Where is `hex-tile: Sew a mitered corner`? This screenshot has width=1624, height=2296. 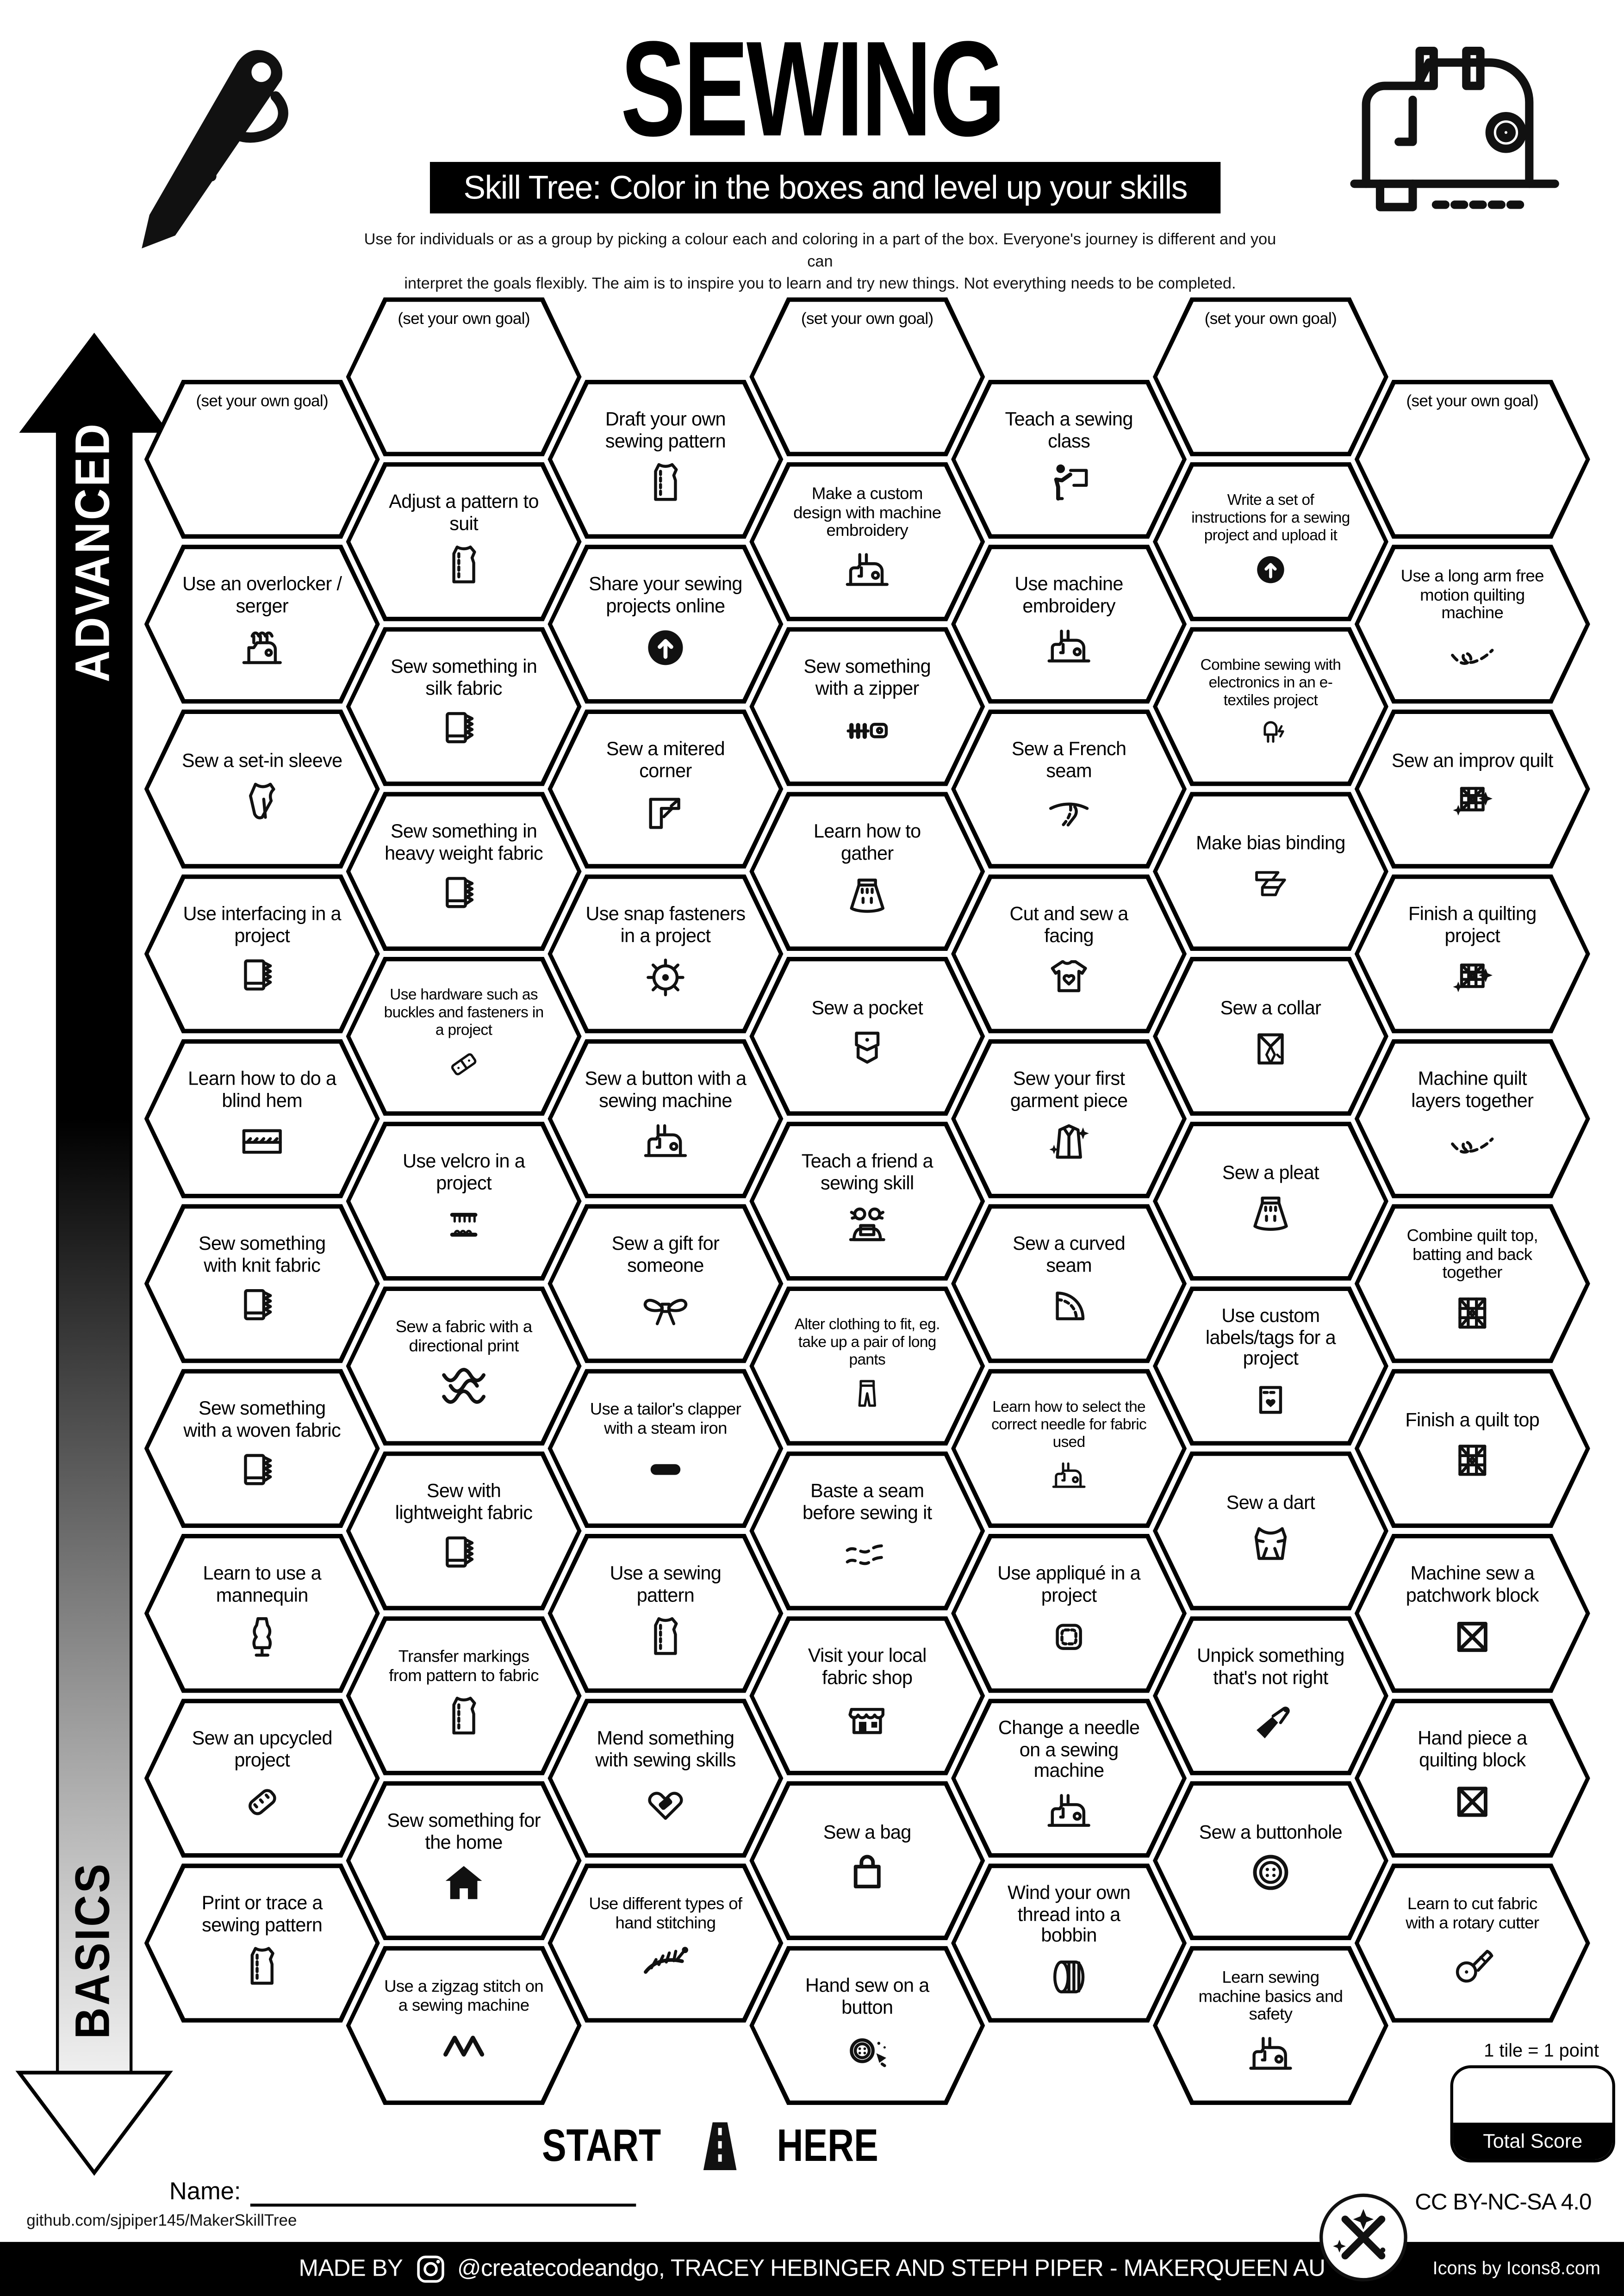
hex-tile: Sew a mitered corner is located at coordinates (666, 789).